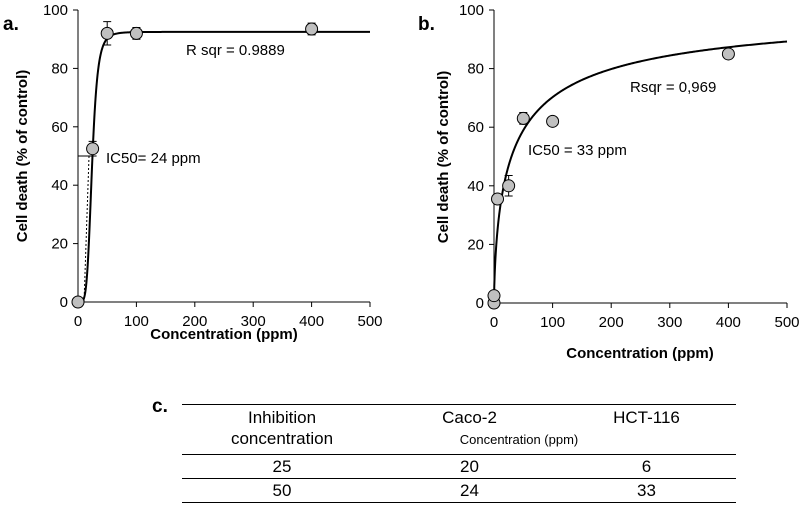 The height and width of the screenshot is (510, 809). Describe the element at coordinates (59, 127) in the screenshot. I see `panel-a-y-tick-label: 60` at that location.